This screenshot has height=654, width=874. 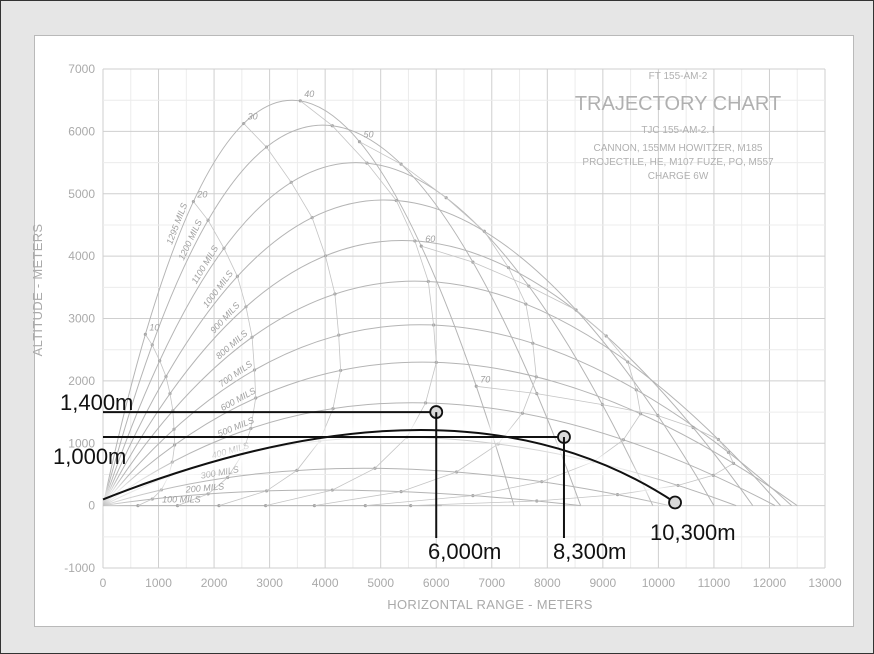 What do you see at coordinates (547, 583) in the screenshot?
I see `x-tick-label: 8000` at bounding box center [547, 583].